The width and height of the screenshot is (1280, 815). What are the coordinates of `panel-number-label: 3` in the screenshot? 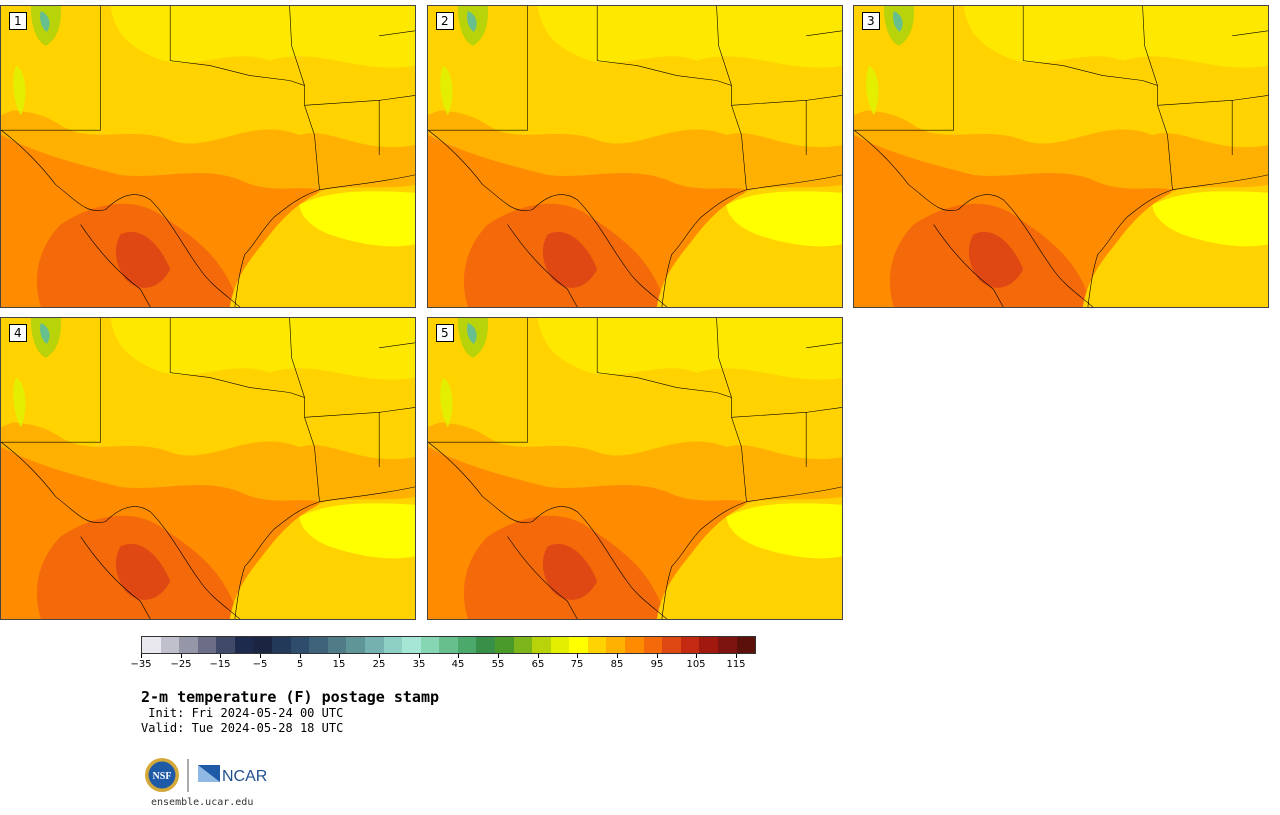 It's located at (871, 21).